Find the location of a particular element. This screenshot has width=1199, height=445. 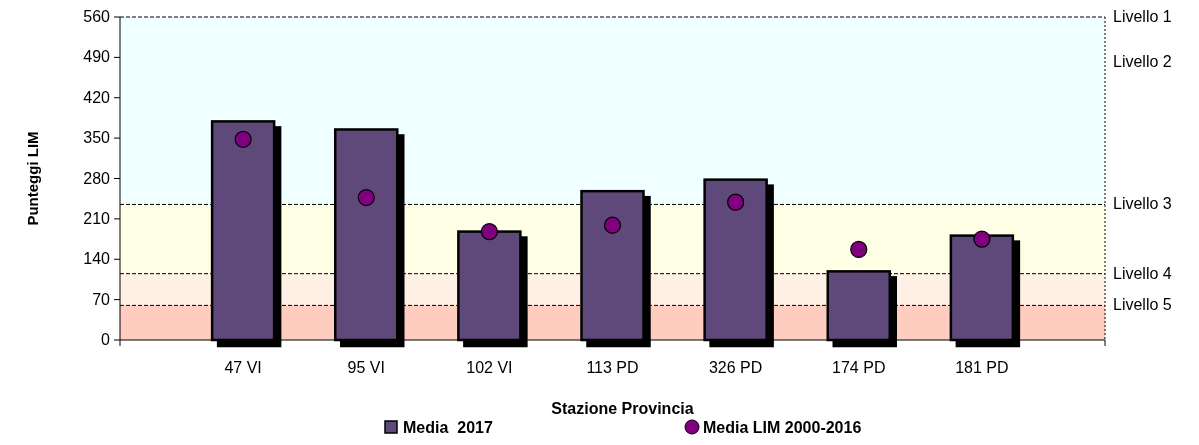

ref-line-label: Livello 3 is located at coordinates (1142, 204).